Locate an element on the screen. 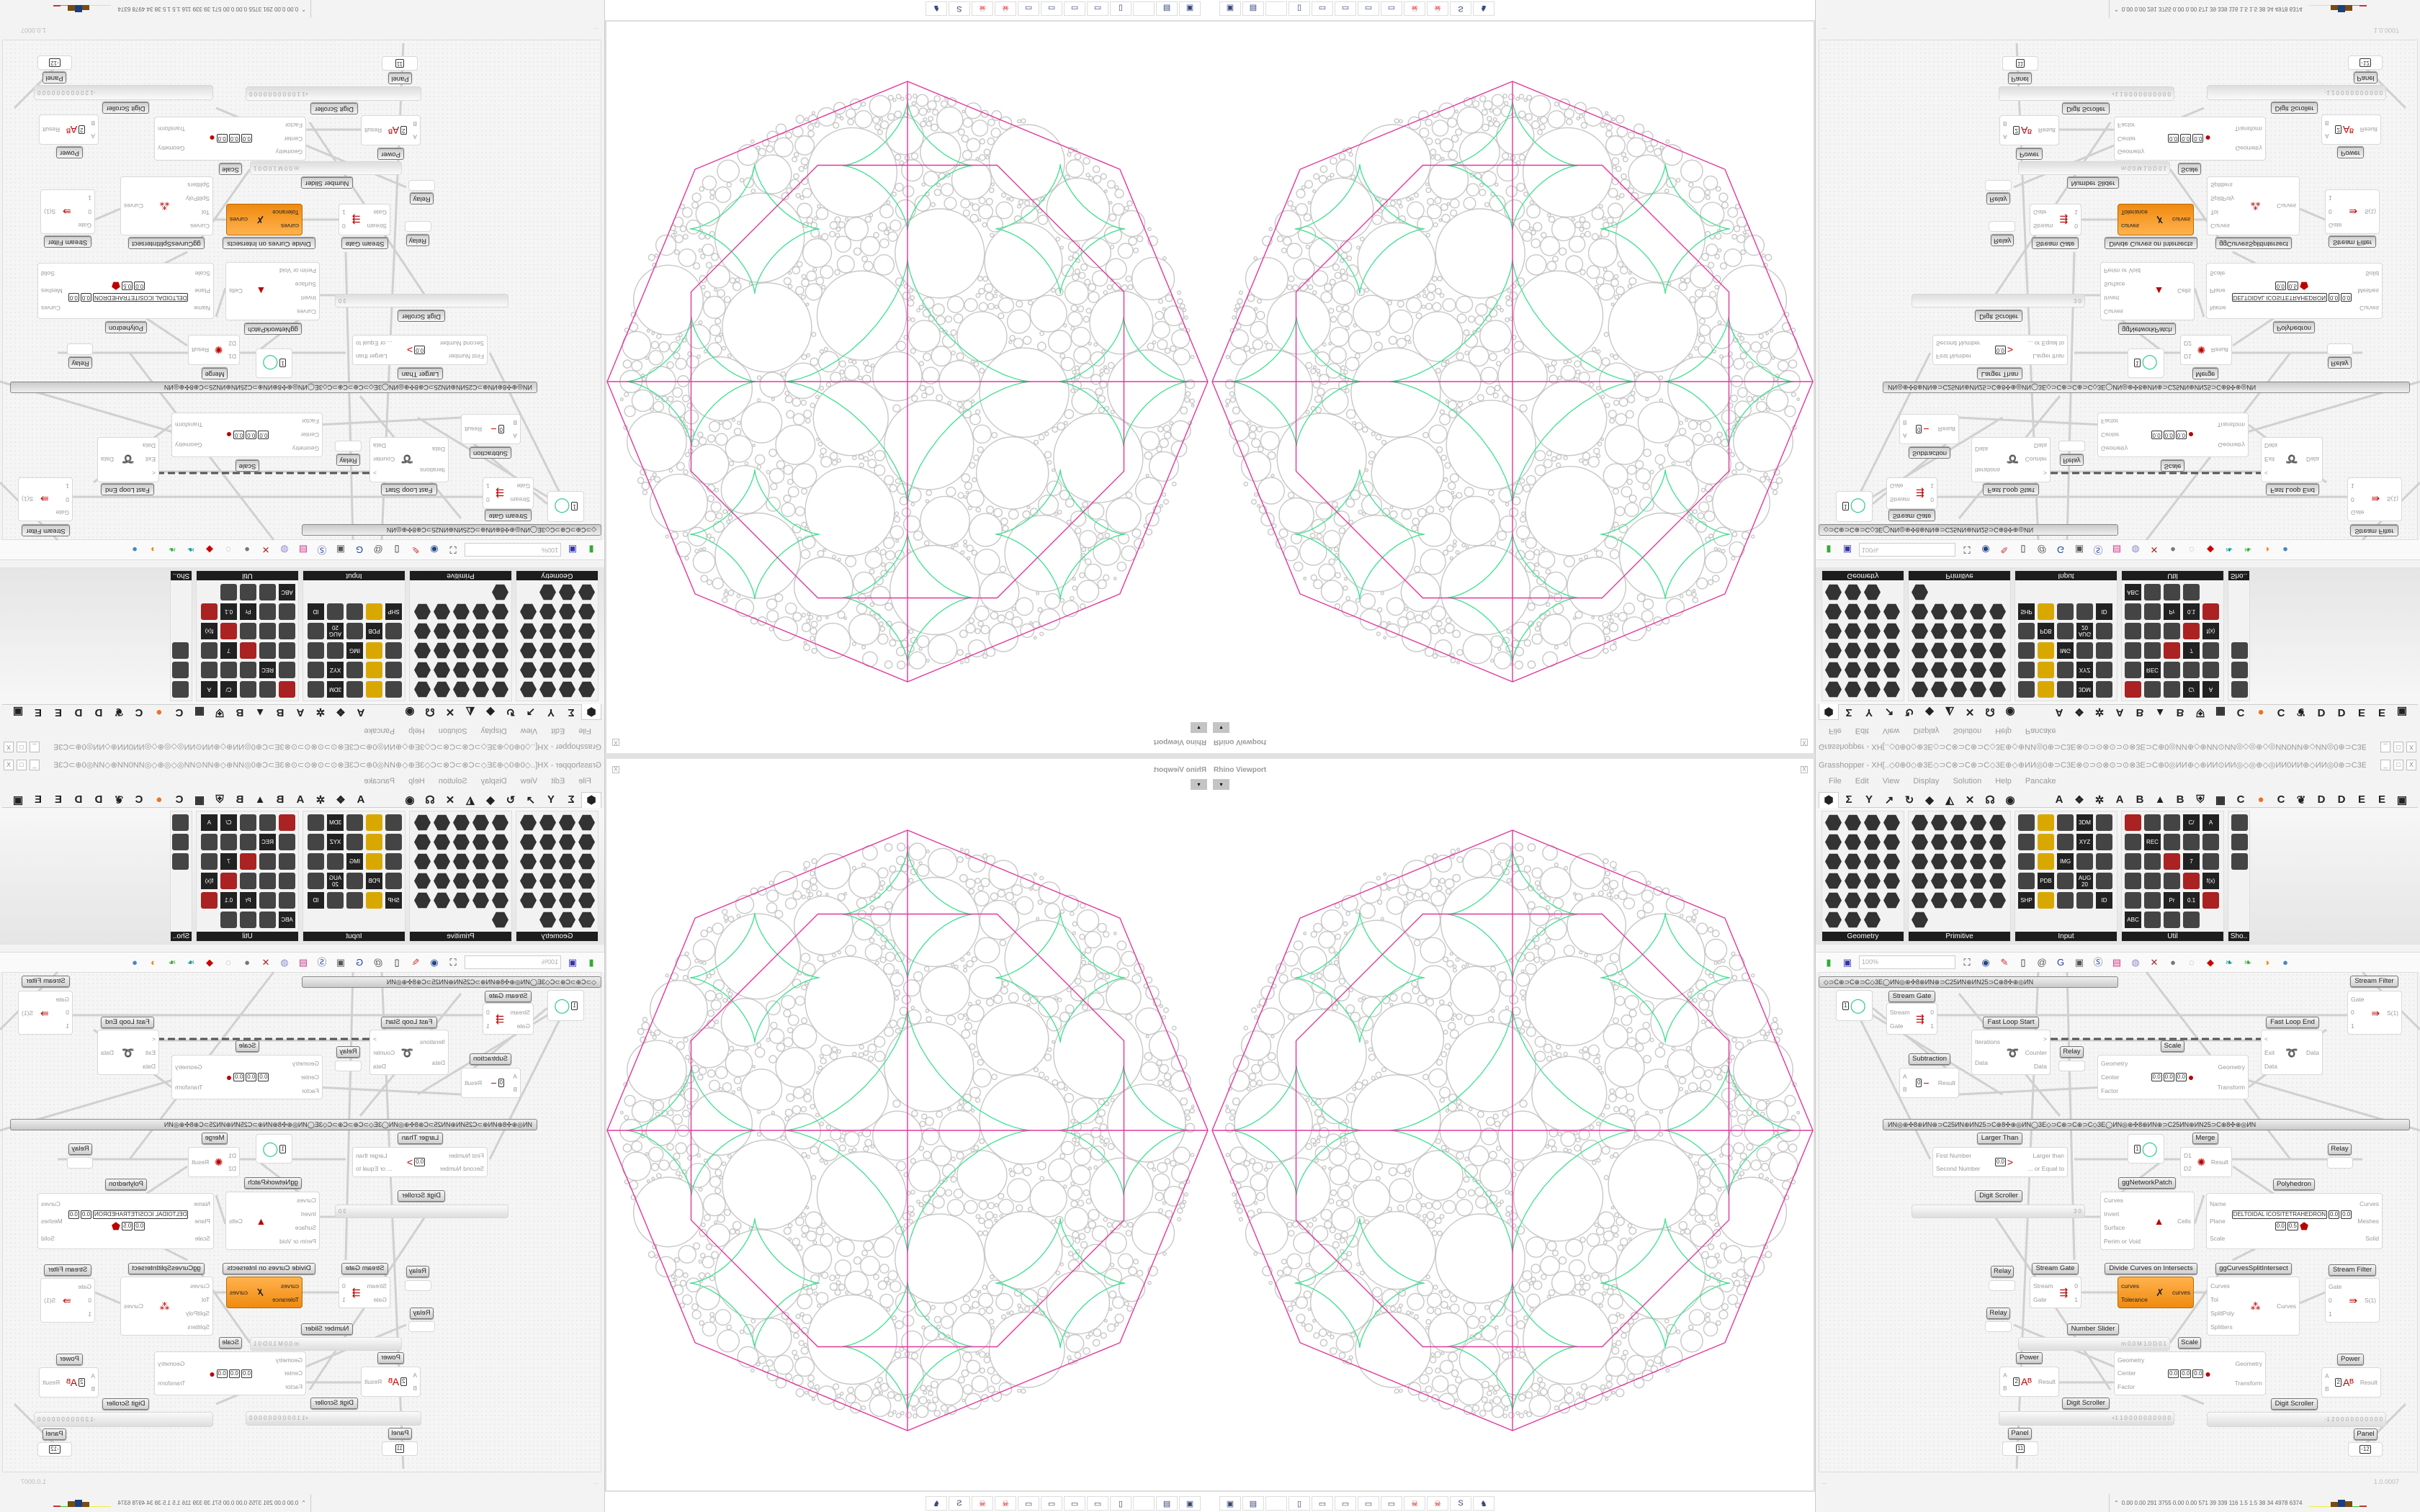  search-s-icon: Ⓢ is located at coordinates (322, 550).